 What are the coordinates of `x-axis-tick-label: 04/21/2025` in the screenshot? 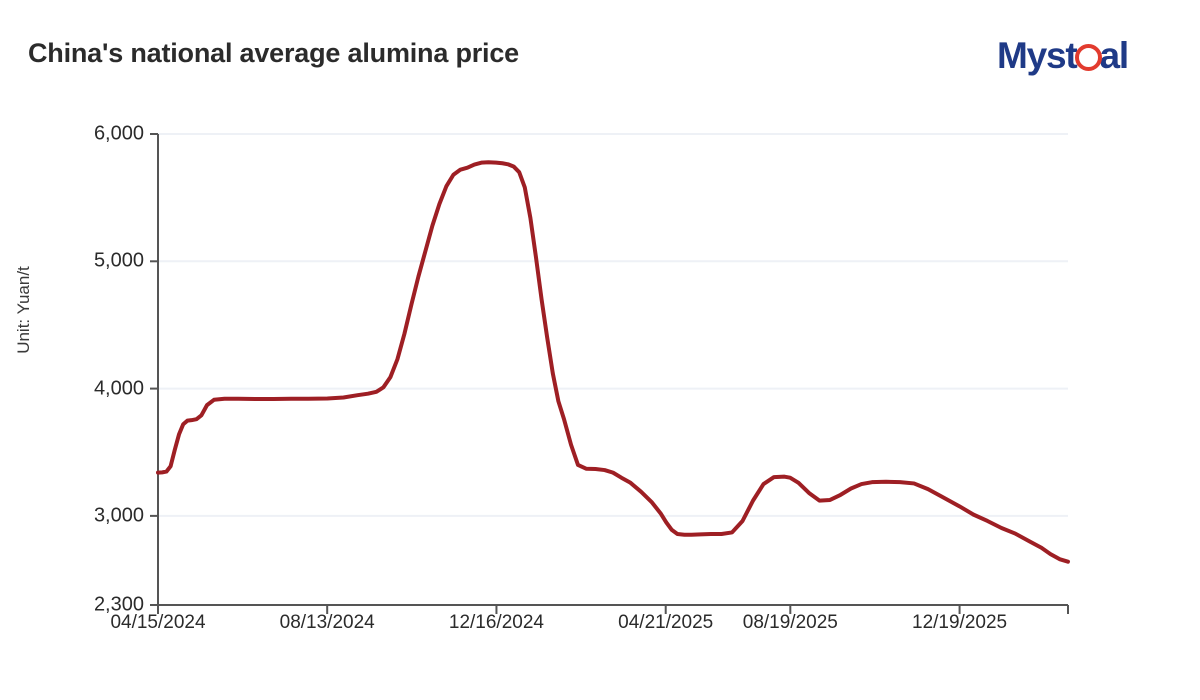 It's located at (666, 622).